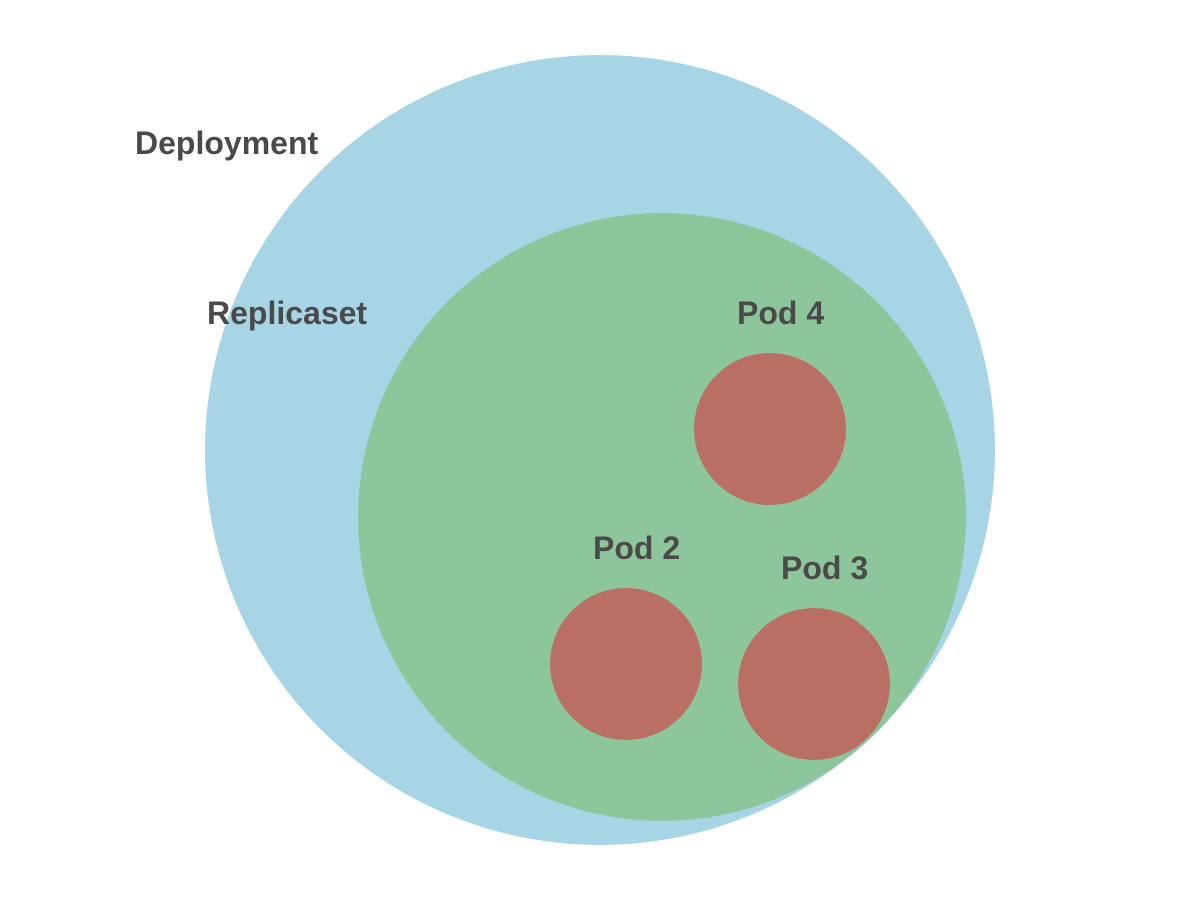 Image resolution: width=1200 pixels, height=900 pixels. I want to click on replicaset-label: Replicaset, so click(287, 313).